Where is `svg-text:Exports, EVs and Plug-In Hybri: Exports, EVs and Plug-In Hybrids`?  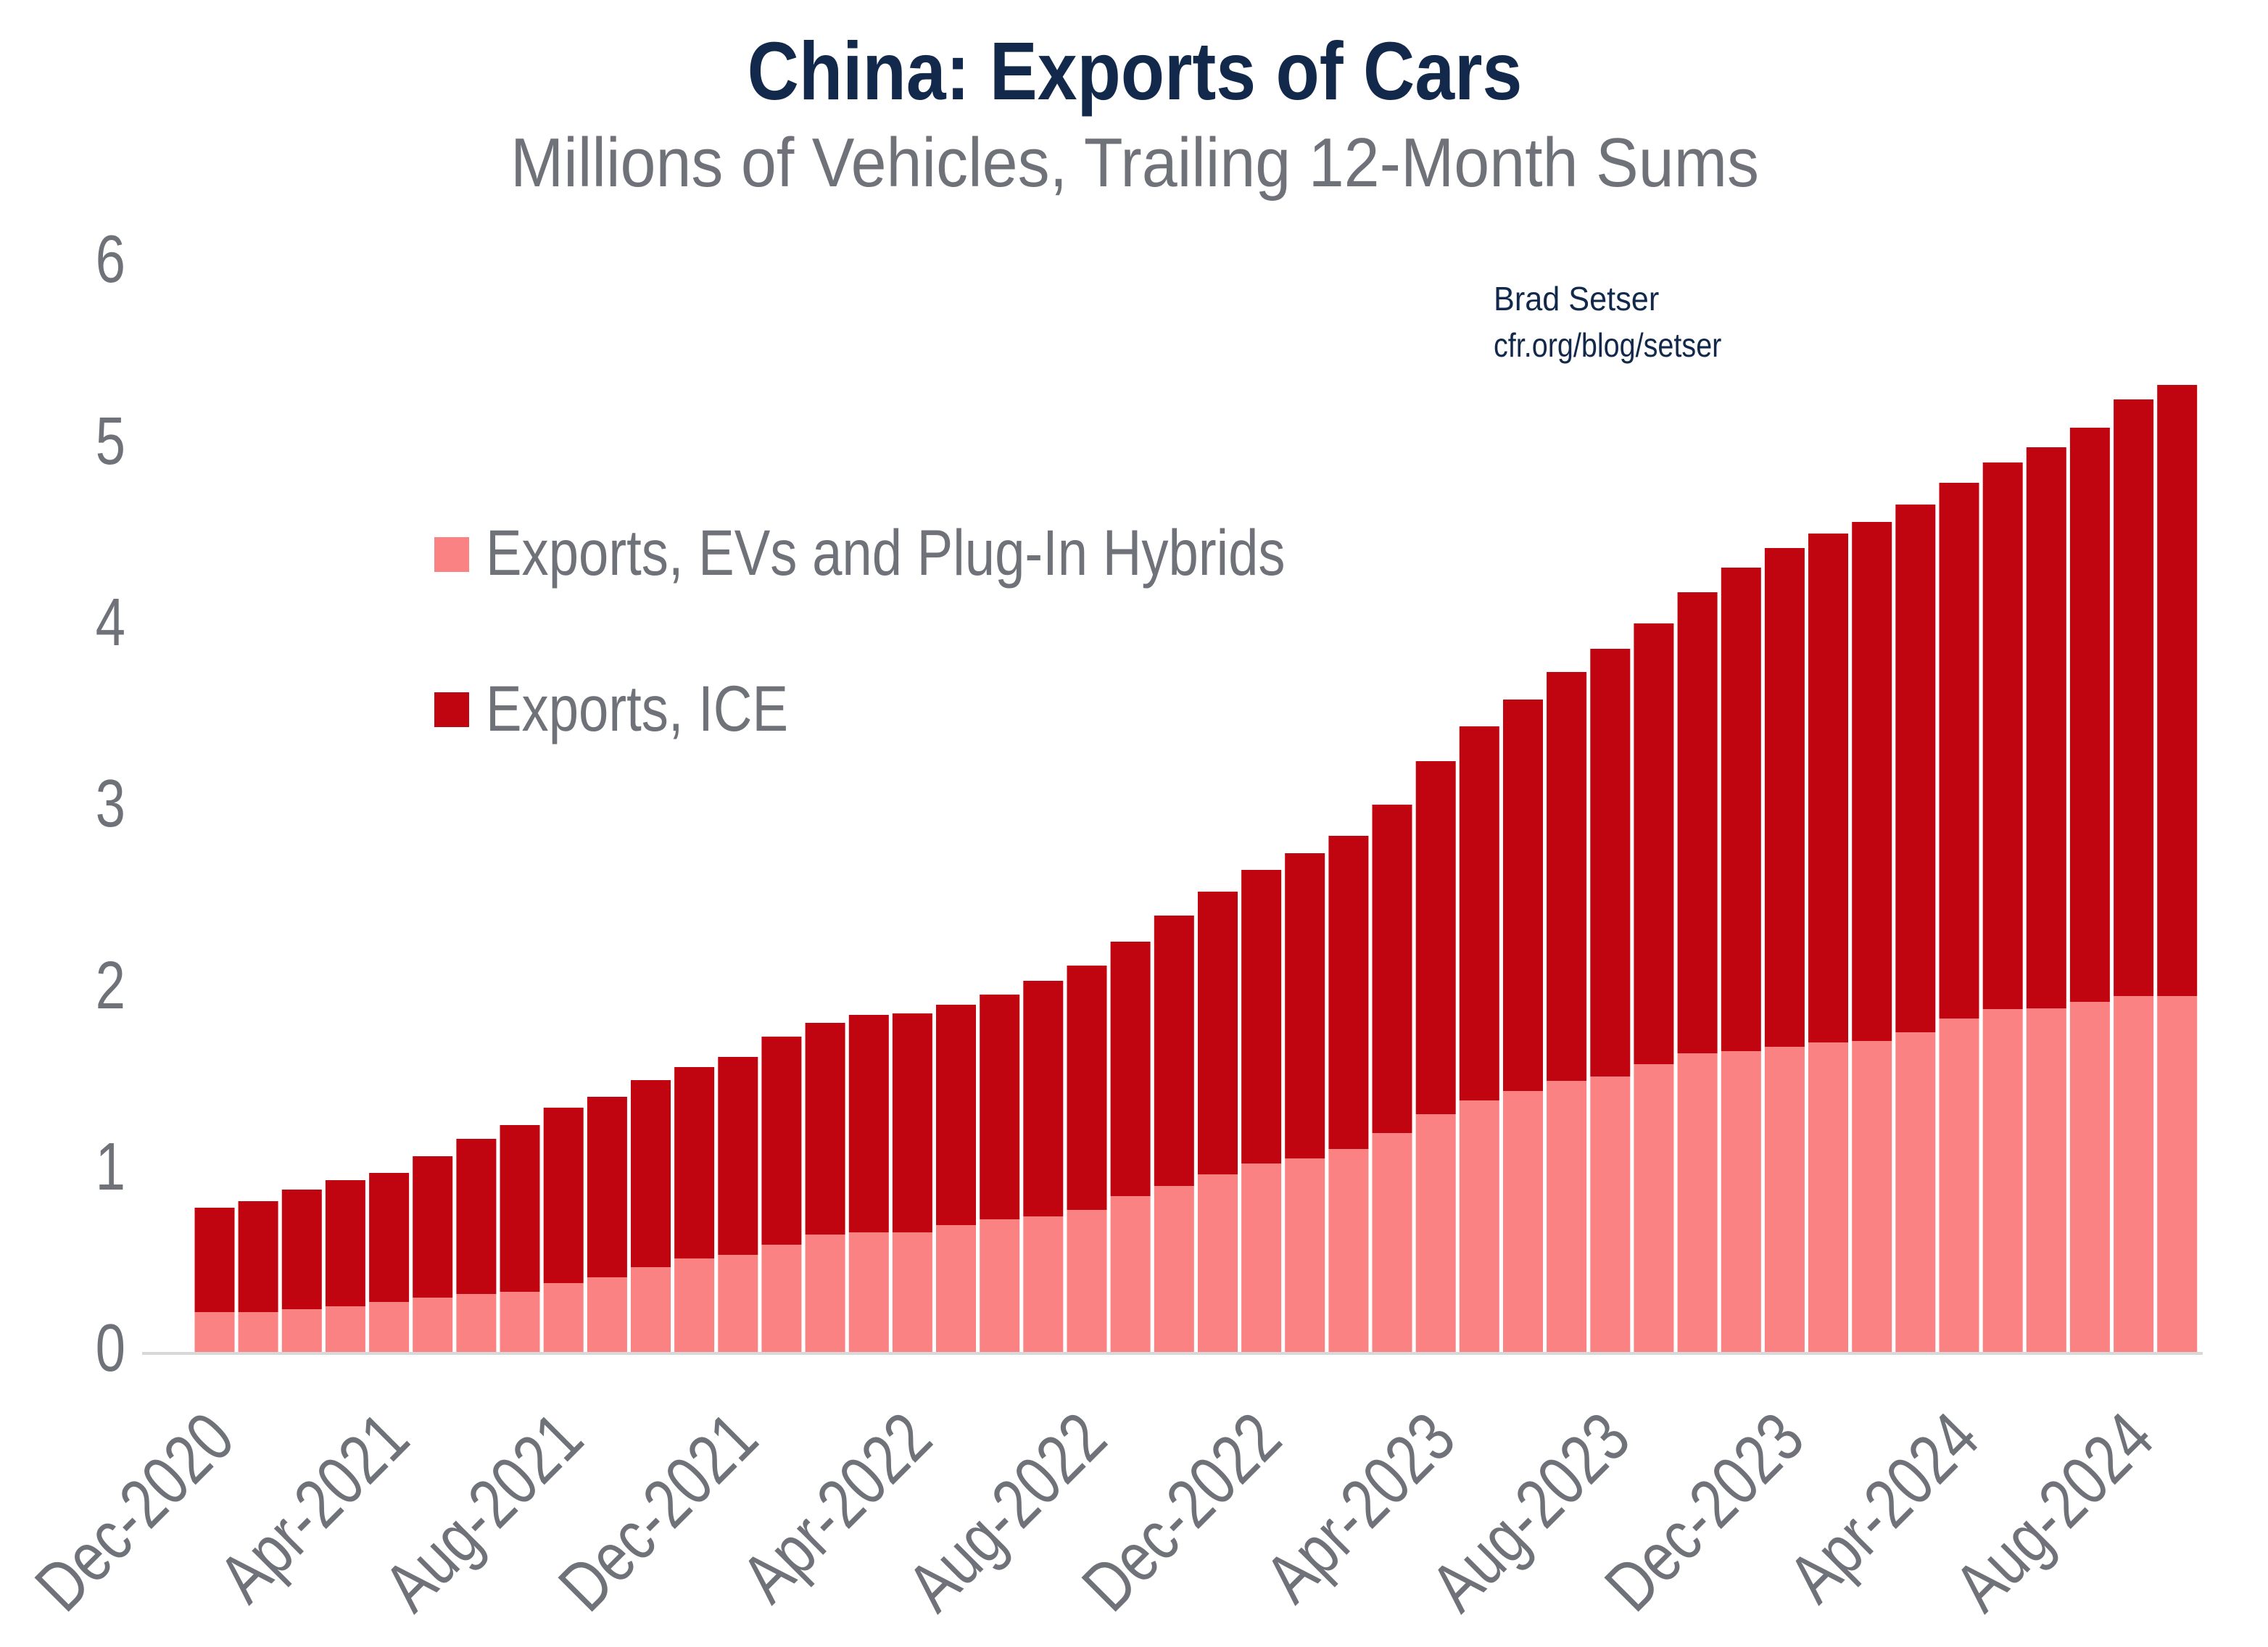
svg-text:Exports, EVs and Plug-In Hybri: Exports, EVs and Plug-In Hybrids is located at coordinates (886, 553).